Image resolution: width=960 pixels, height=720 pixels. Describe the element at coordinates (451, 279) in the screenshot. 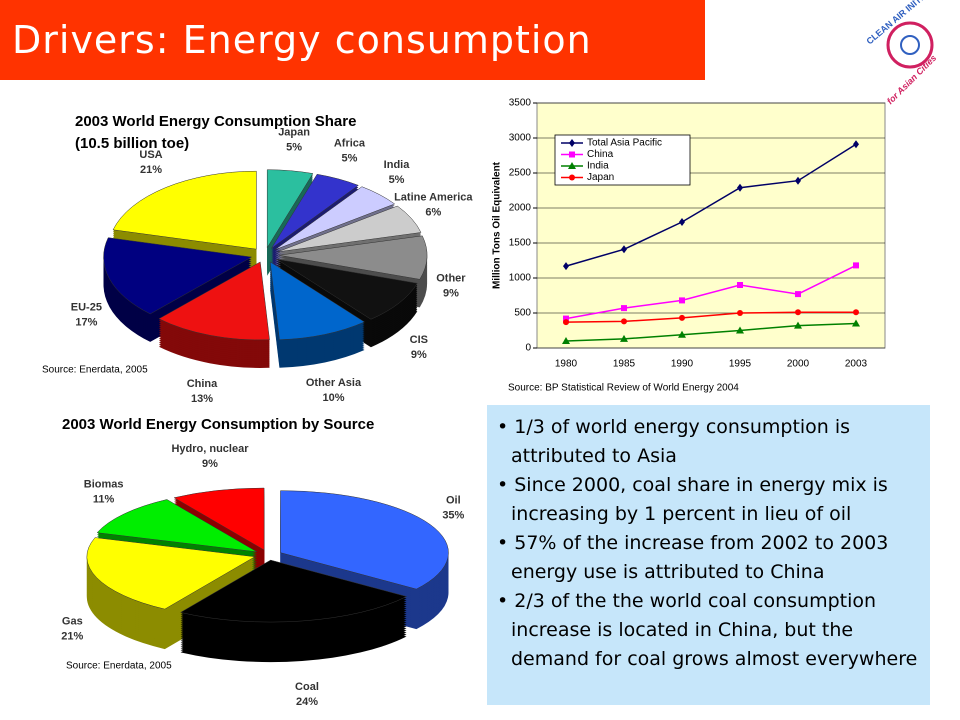

I see `slice-label: Other` at that location.